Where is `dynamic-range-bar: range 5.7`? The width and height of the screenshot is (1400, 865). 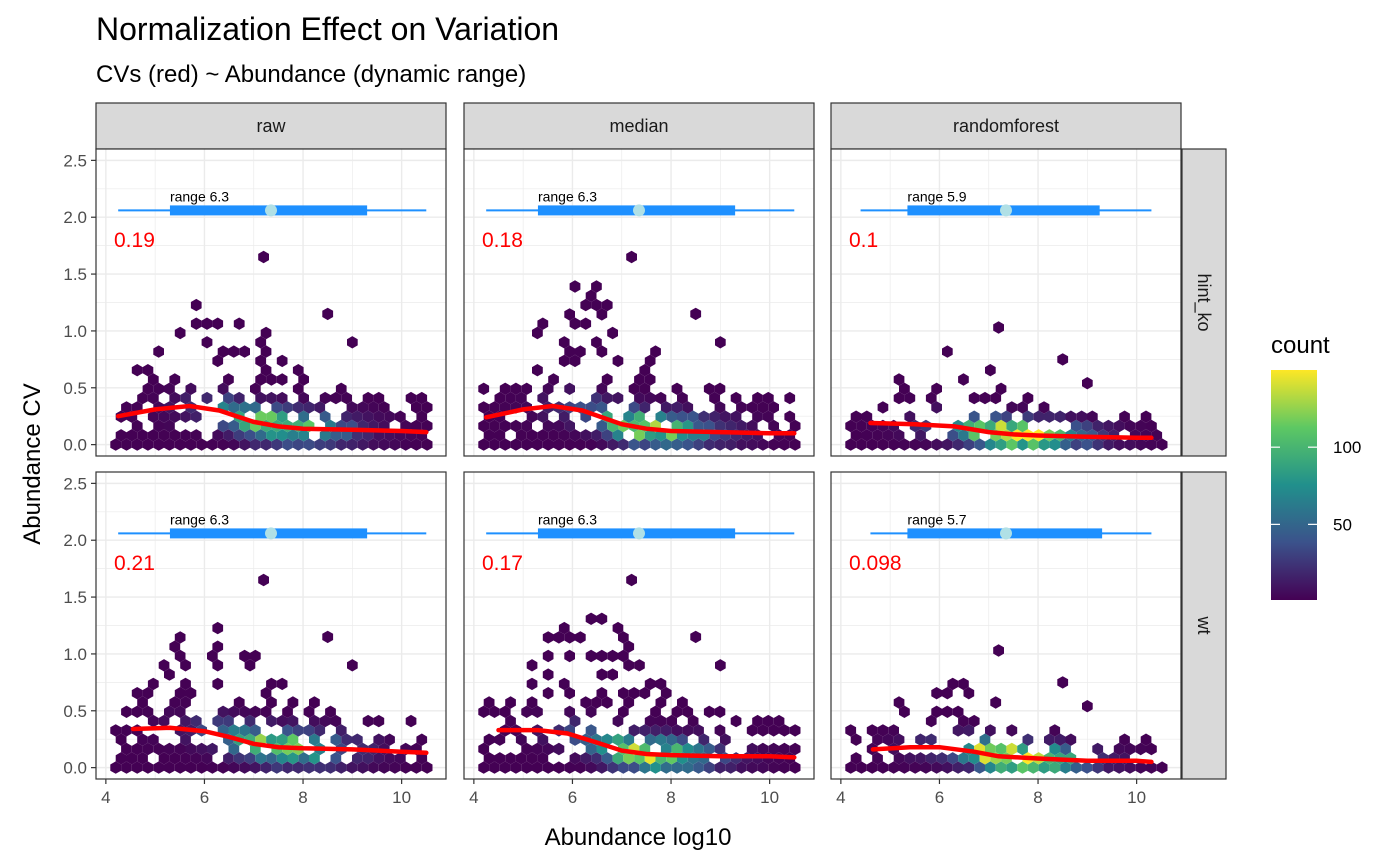 dynamic-range-bar: range 5.7 is located at coordinates (1011, 525).